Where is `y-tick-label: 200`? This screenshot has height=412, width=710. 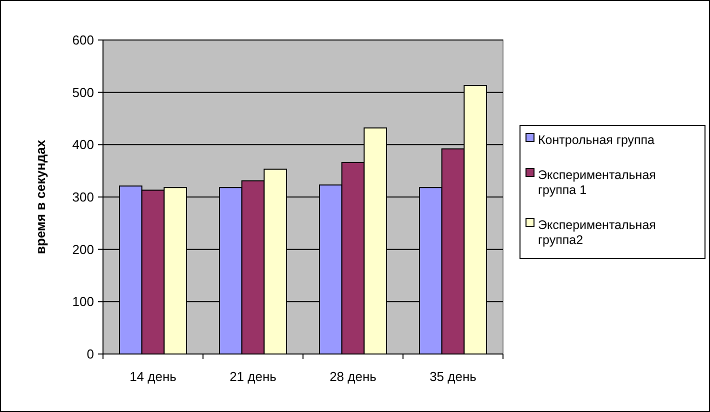 y-tick-label: 200 is located at coordinates (83, 249).